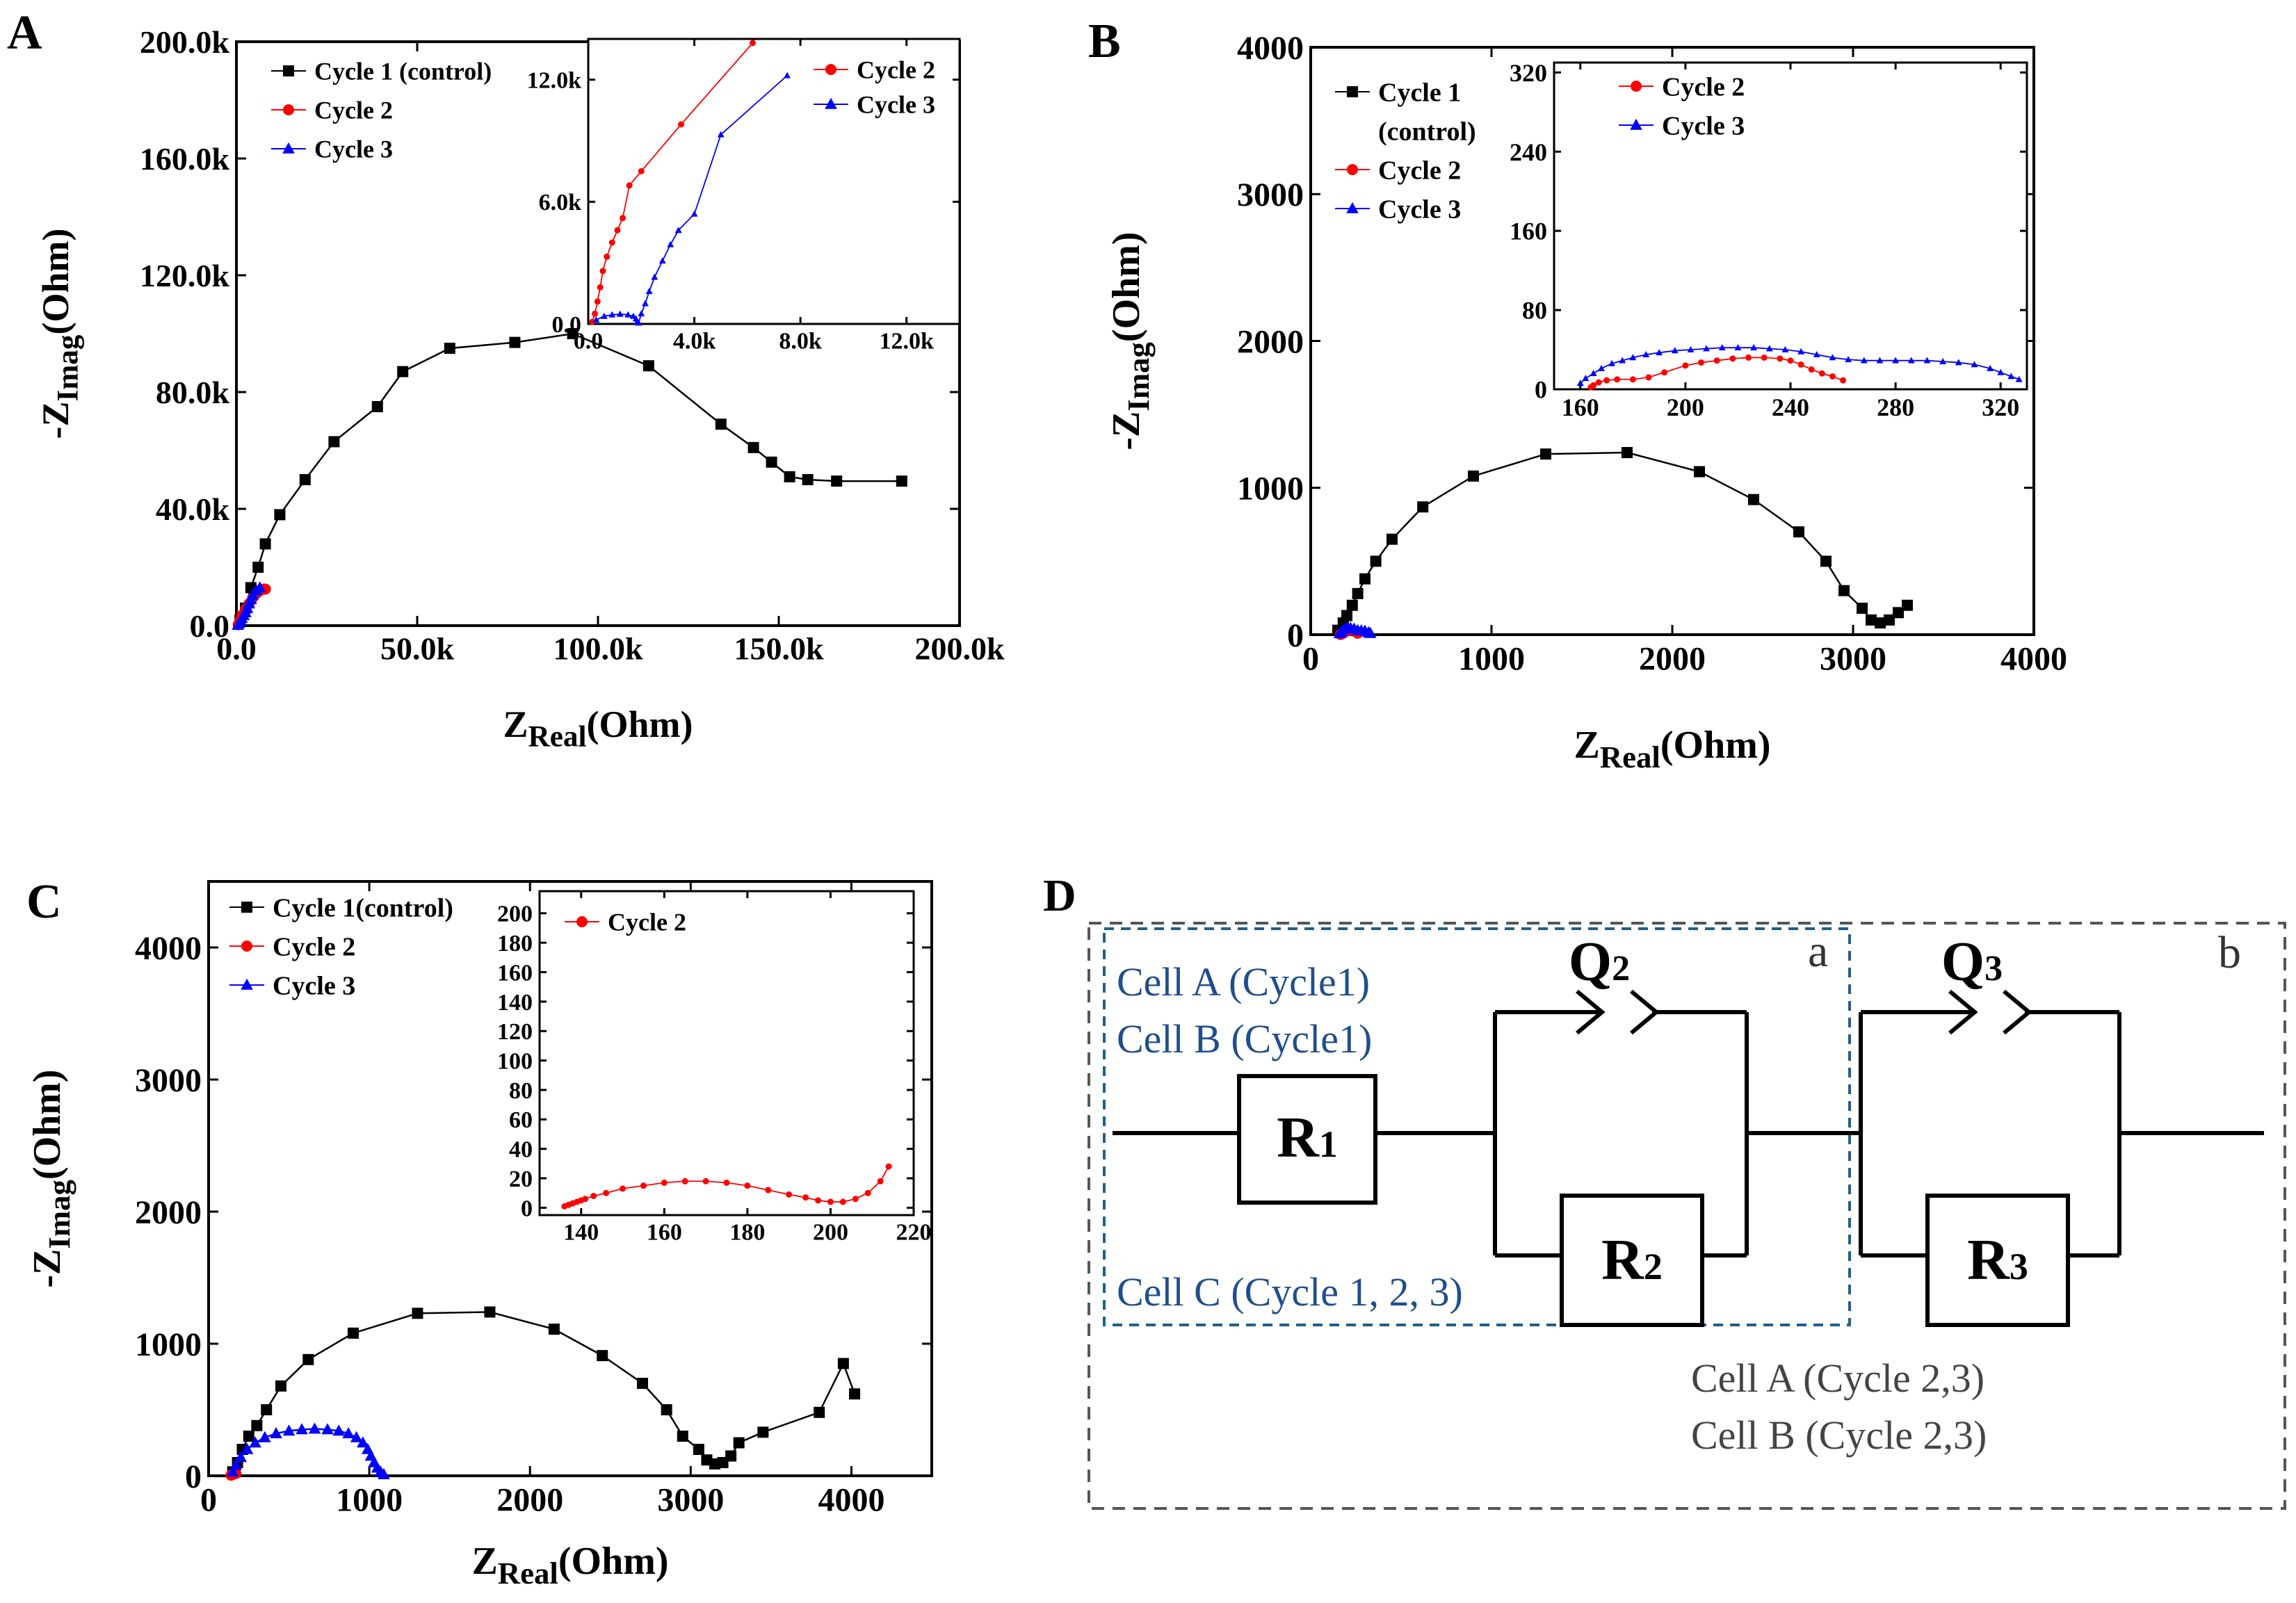 This screenshot has height=1603, width=2296. What do you see at coordinates (1126, 431) in the screenshot?
I see `chart-b-y-title-main: -Z` at bounding box center [1126, 431].